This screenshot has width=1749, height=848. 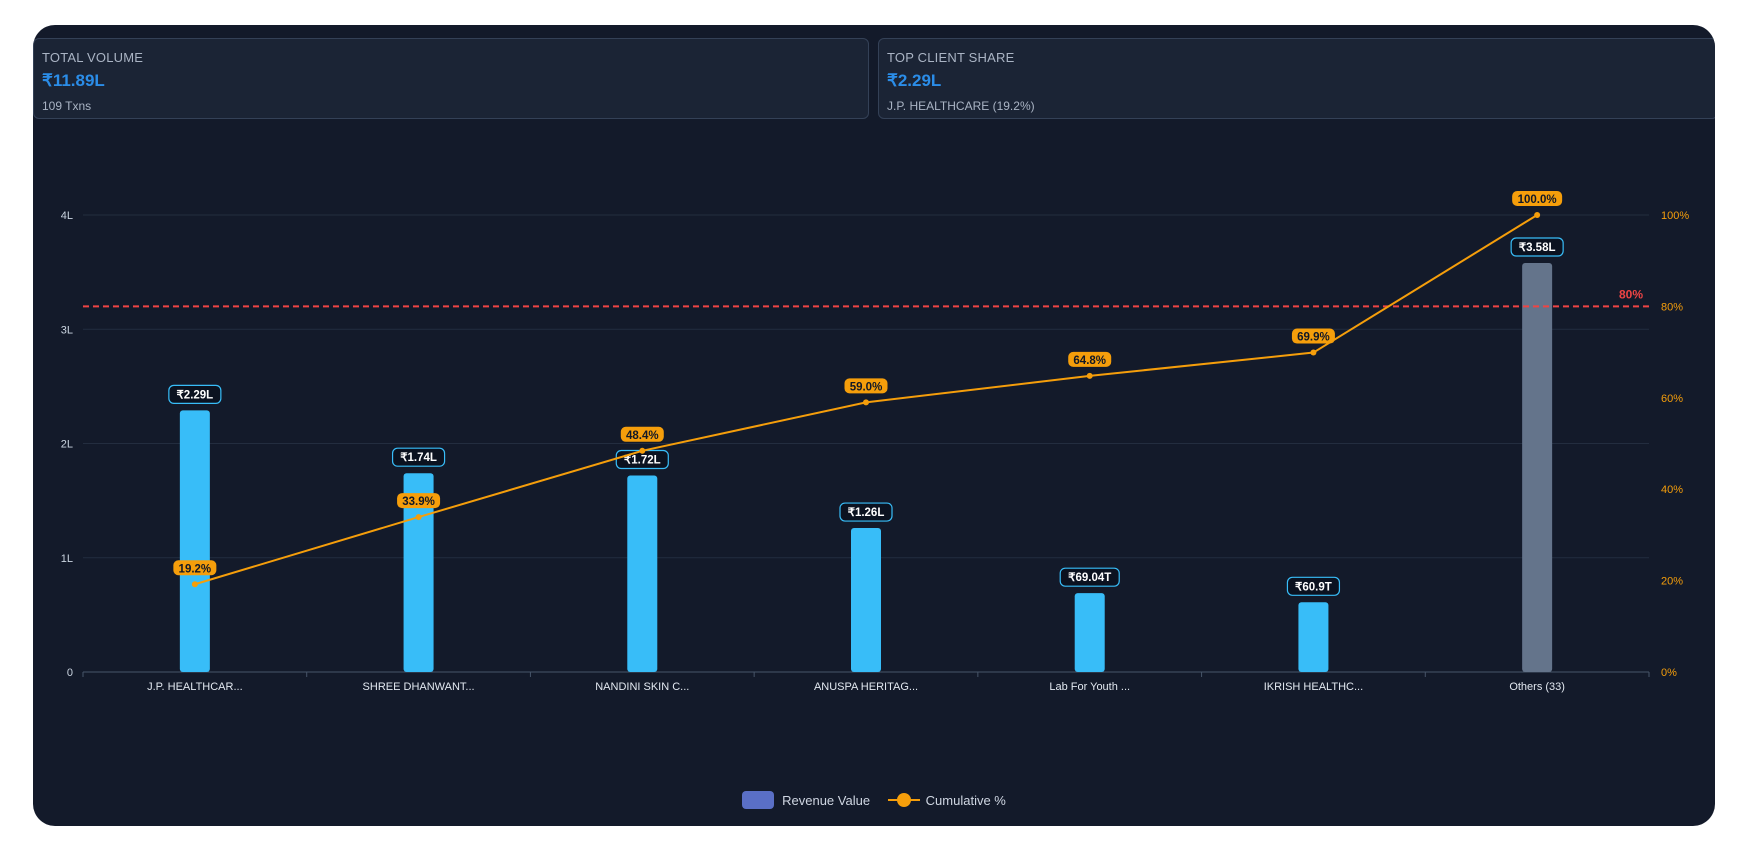 I want to click on bar-value-label: ₹3.58L, so click(x=1537, y=248).